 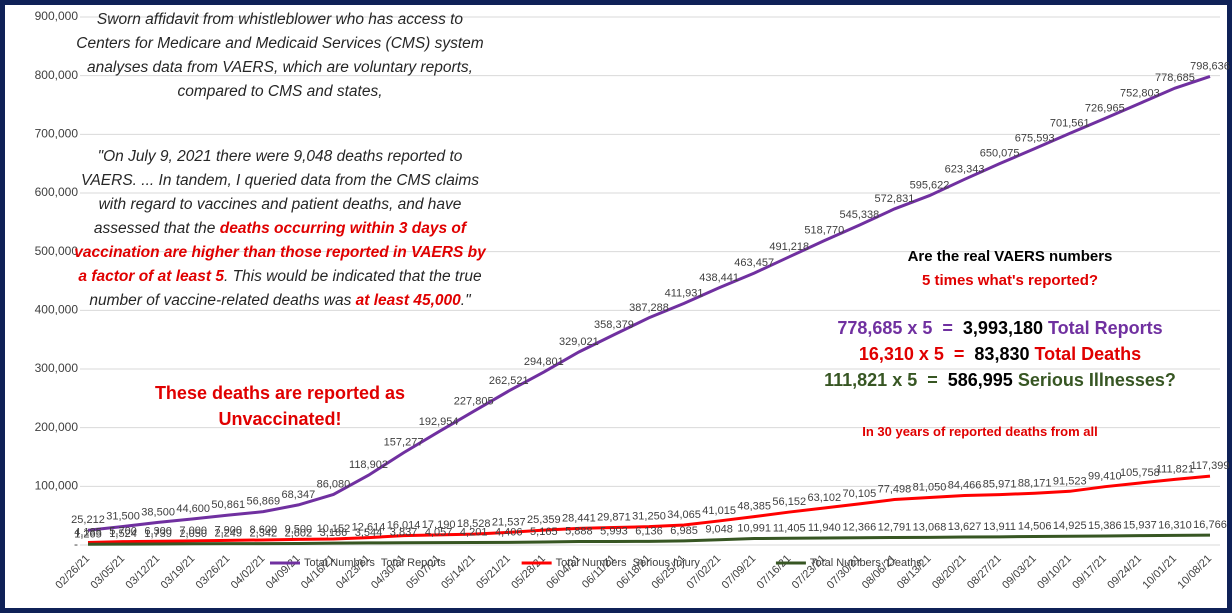 What do you see at coordinates (283, 572) in the screenshot?
I see `x-tick-label: 04/09/21` at bounding box center [283, 572].